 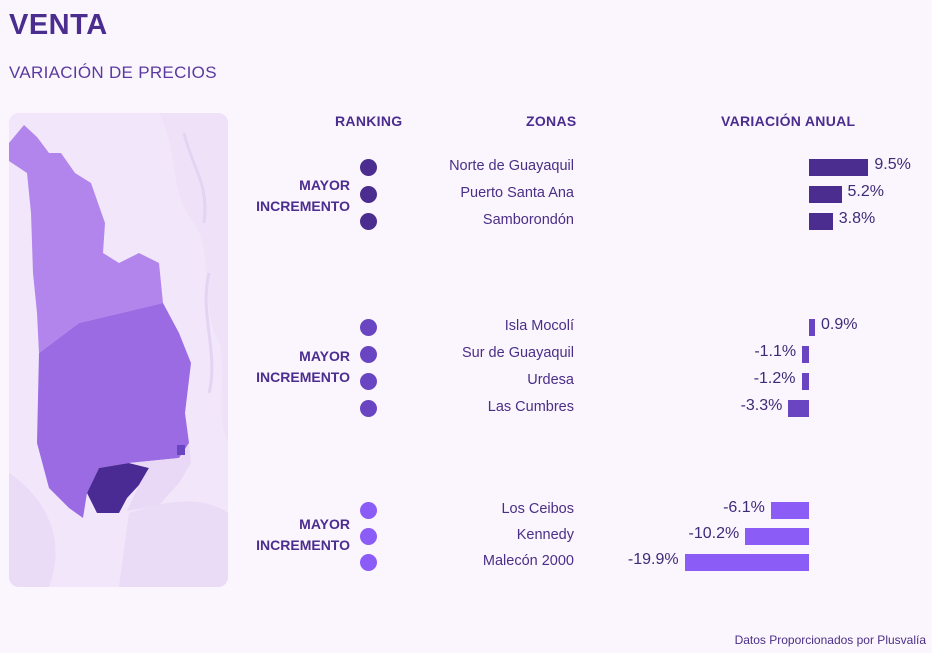 What do you see at coordinates (511, 166) in the screenshot?
I see `zone-name: Norte de Guayaquil` at bounding box center [511, 166].